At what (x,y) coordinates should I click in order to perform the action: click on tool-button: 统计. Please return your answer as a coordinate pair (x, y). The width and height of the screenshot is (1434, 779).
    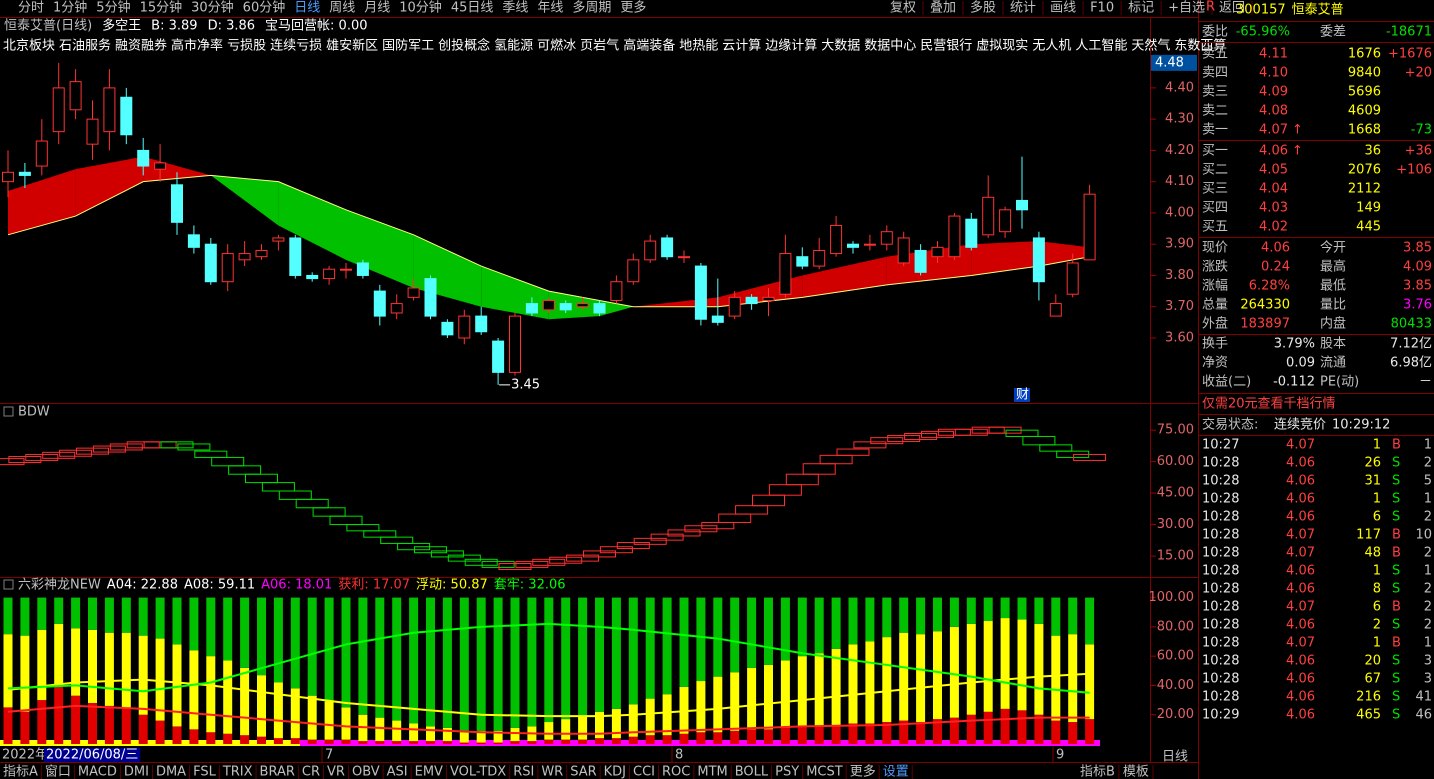
    Looking at the image, I should click on (1023, 8).